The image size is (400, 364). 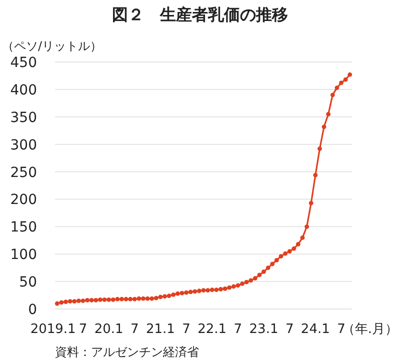 What do you see at coordinates (212, 329) in the screenshot?
I see `x-tick-label: 22.1` at bounding box center [212, 329].